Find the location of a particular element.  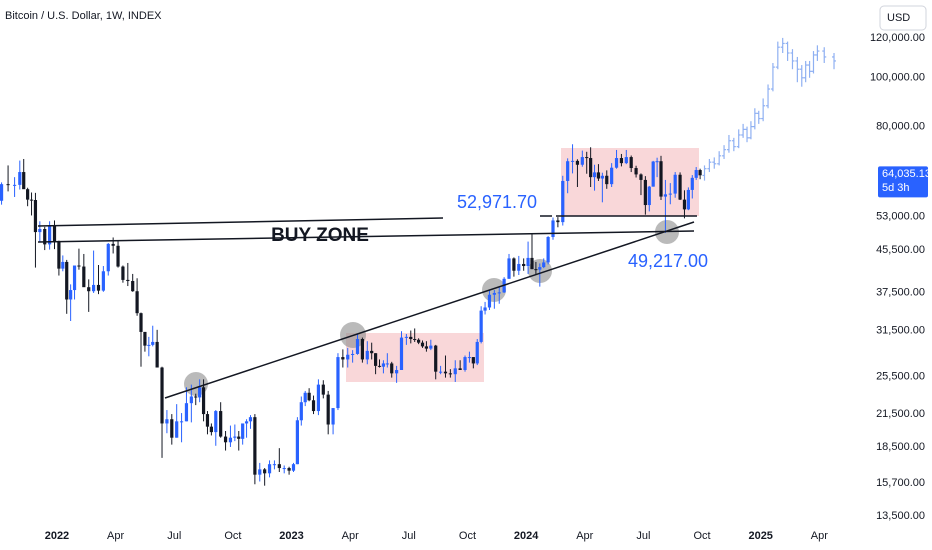

x-tick-label: 2023 is located at coordinates (291, 536).